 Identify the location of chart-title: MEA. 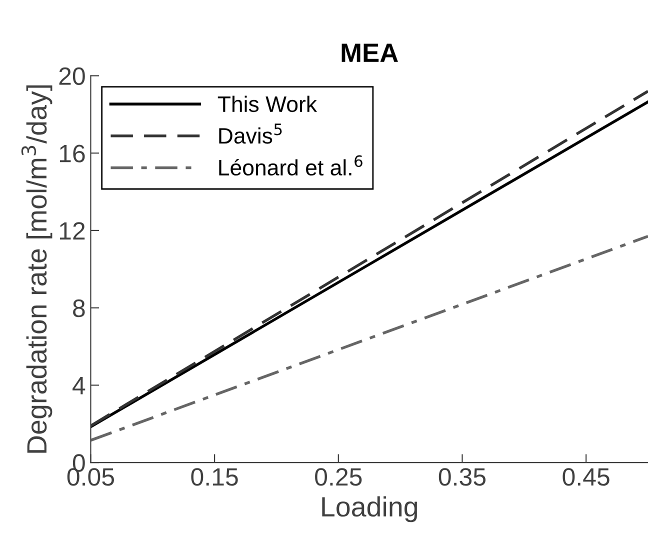
(370, 53).